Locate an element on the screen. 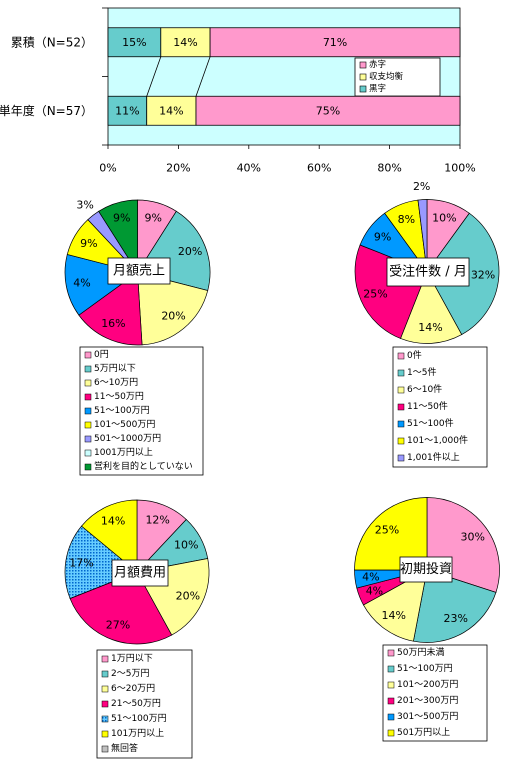 This screenshot has height=771, width=509. pie-slice-label: 27% is located at coordinates (118, 624).